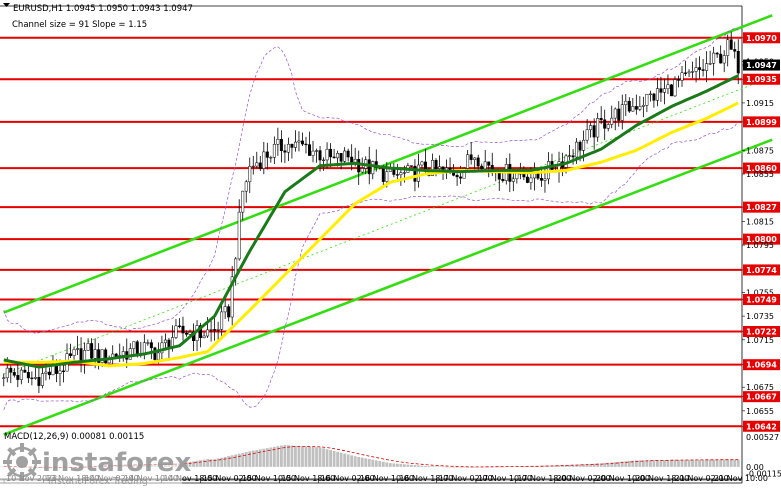 This screenshot has width=781, height=489. Describe the element at coordinates (6, 5) in the screenshot. I see `symbol-dropdown-icon` at that location.